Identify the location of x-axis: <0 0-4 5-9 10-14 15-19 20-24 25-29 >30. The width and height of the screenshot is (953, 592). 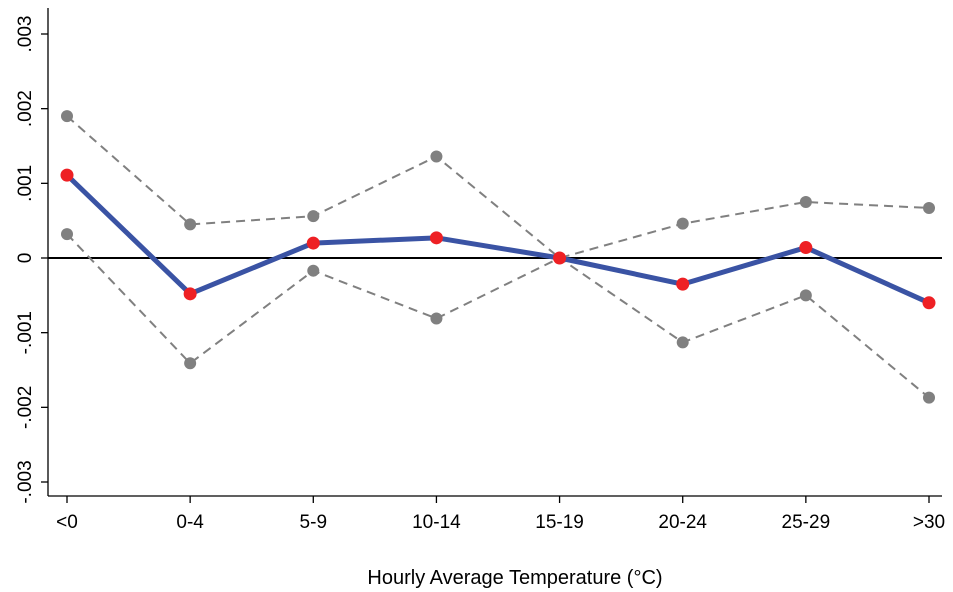
(496, 514).